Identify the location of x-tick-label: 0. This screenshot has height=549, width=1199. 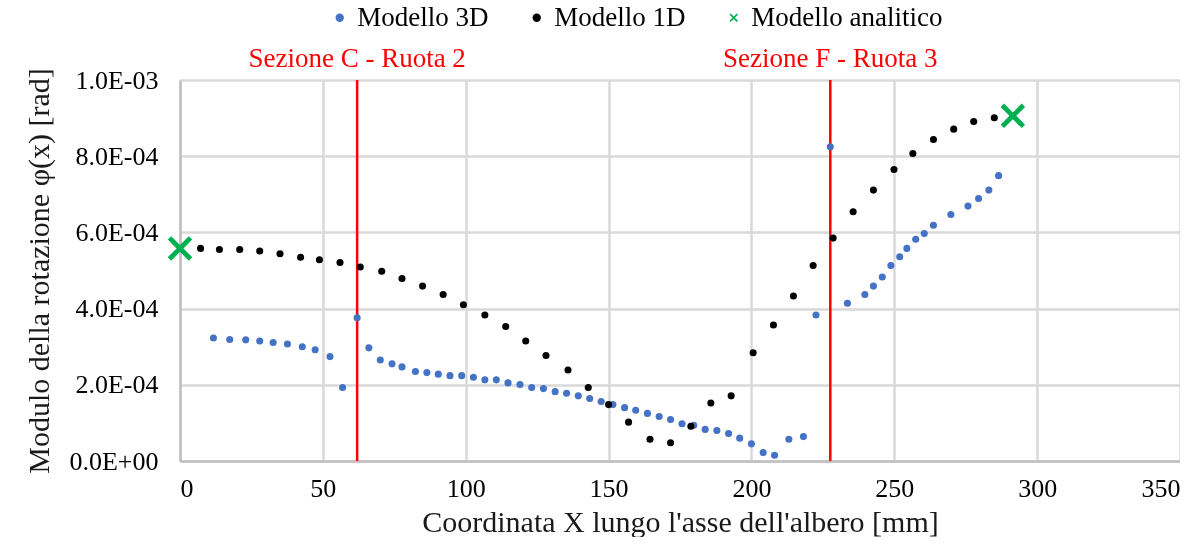
(187, 488).